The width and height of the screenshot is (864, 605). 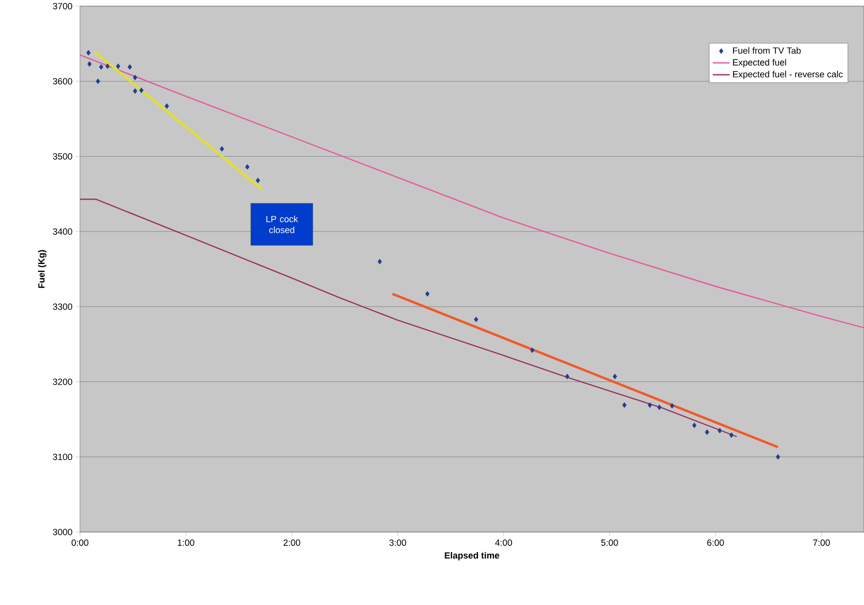 What do you see at coordinates (292, 542) in the screenshot?
I see `x-tick-label: 2:00` at bounding box center [292, 542].